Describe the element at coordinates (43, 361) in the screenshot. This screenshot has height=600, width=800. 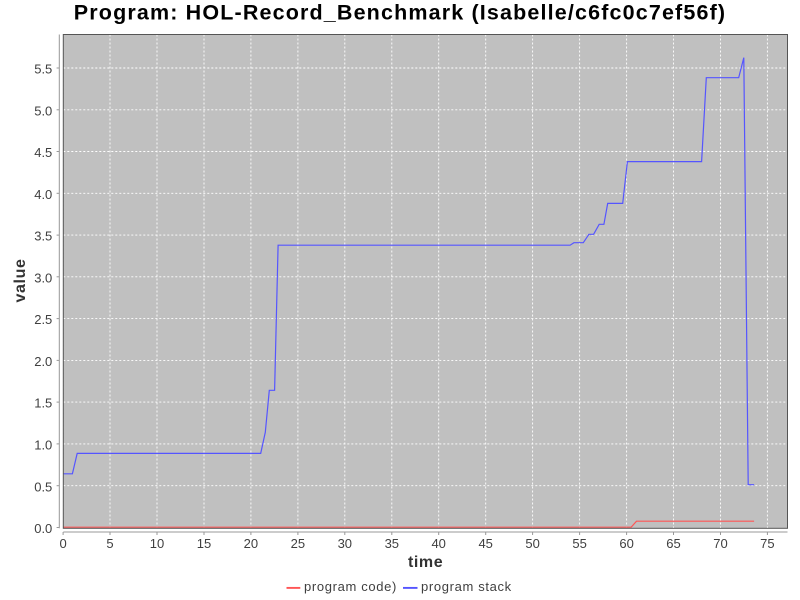
I see `svg-text: 2.0` at that location.